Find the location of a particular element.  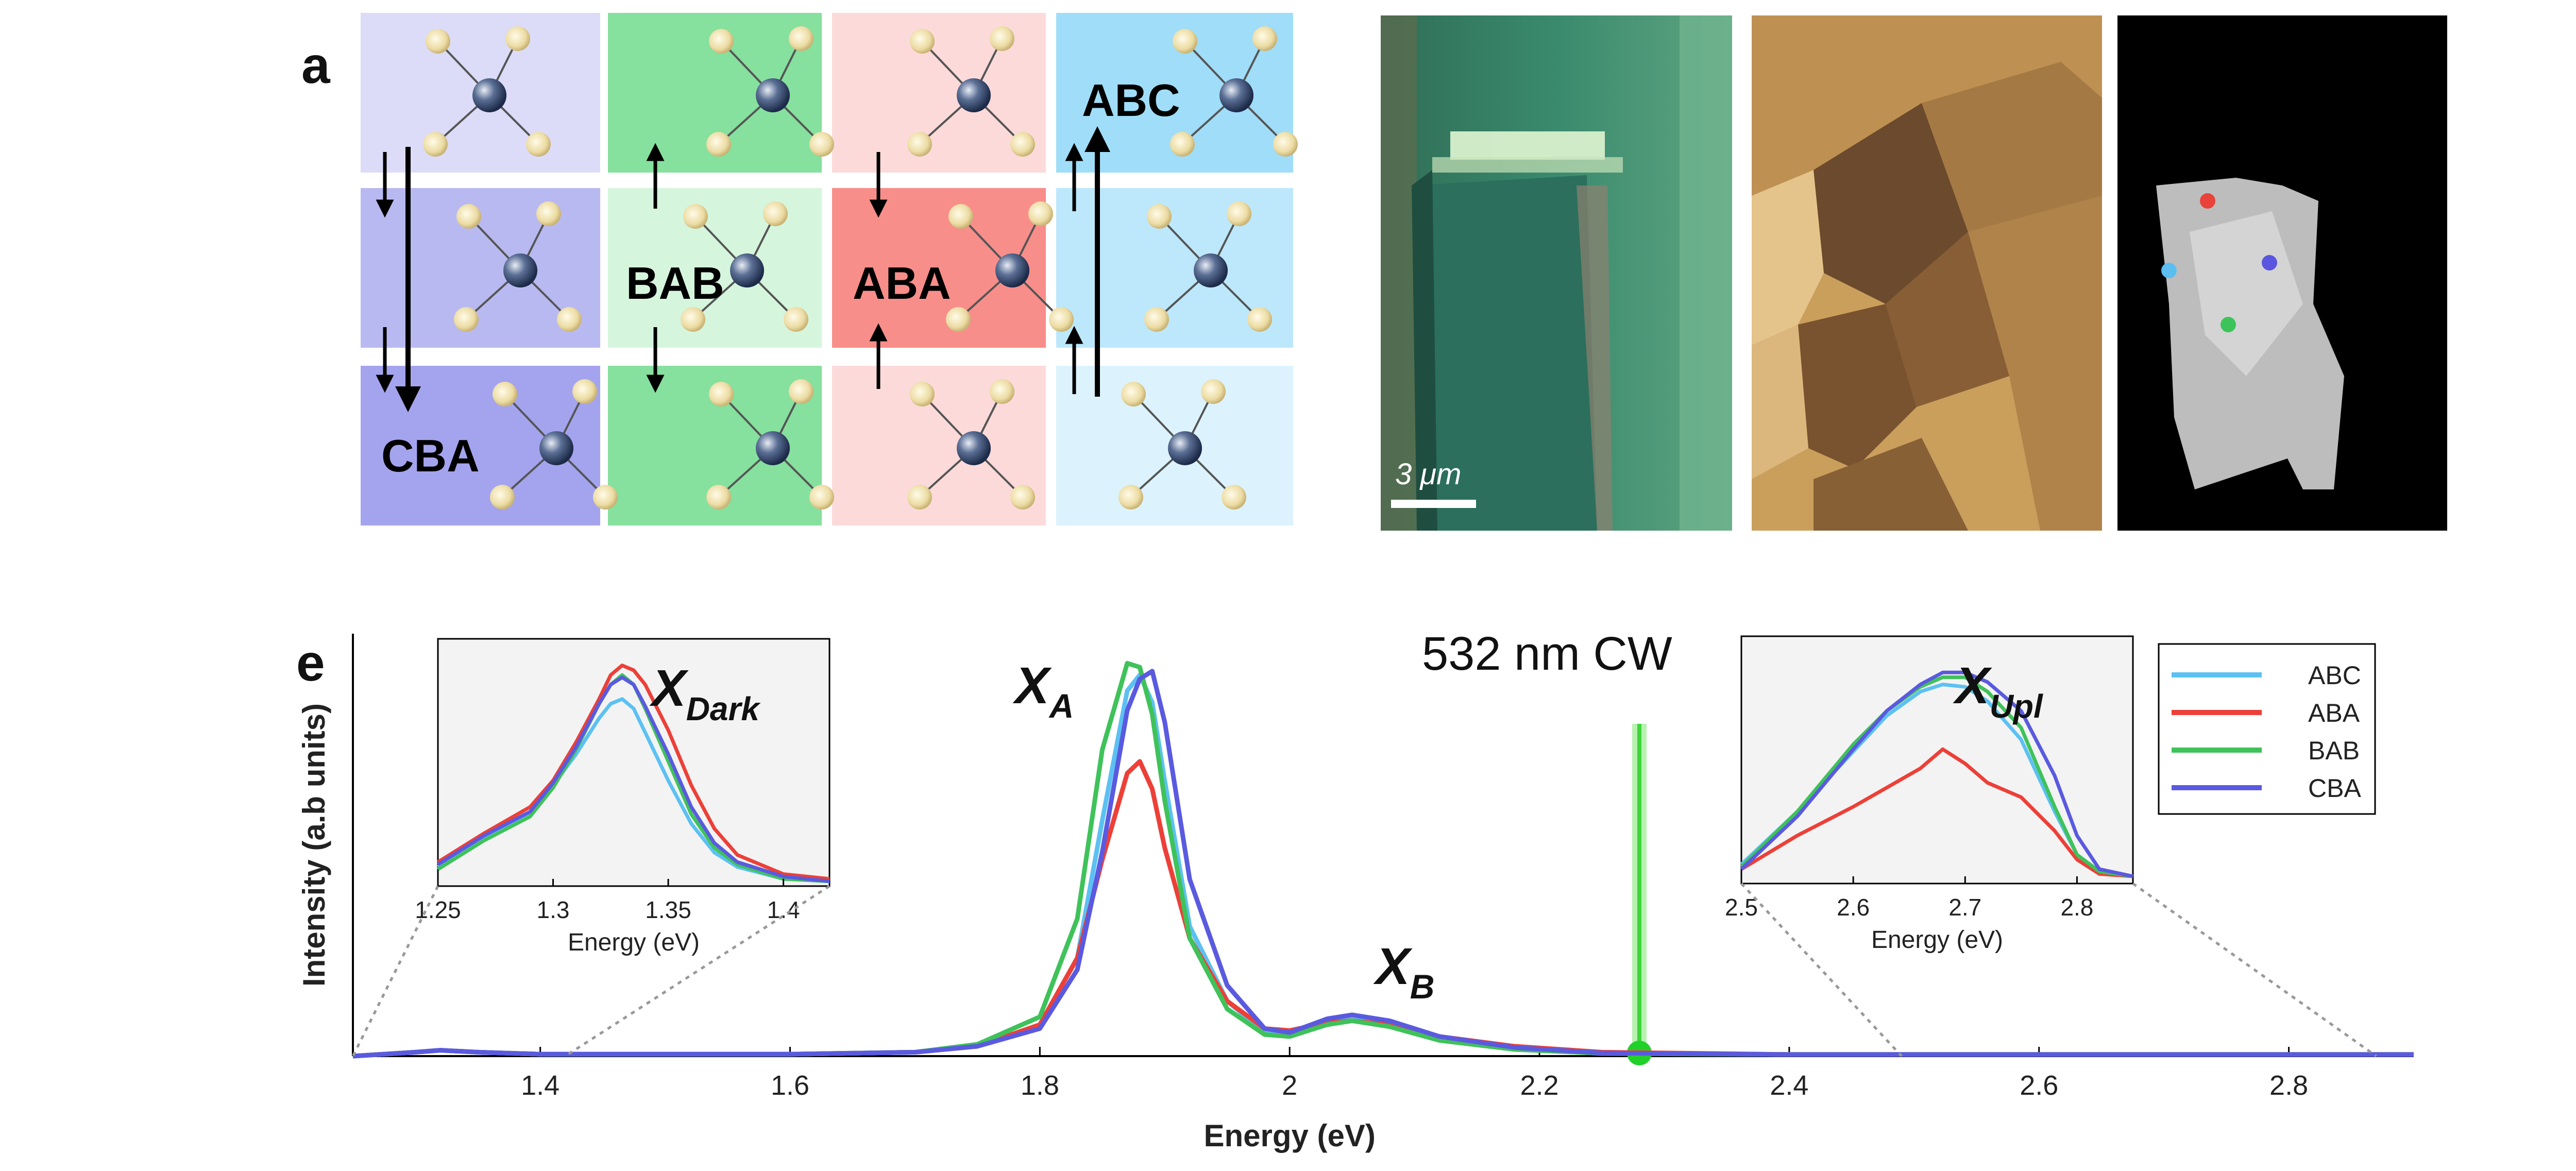

inset-title: XDark is located at coordinates (705, 693).